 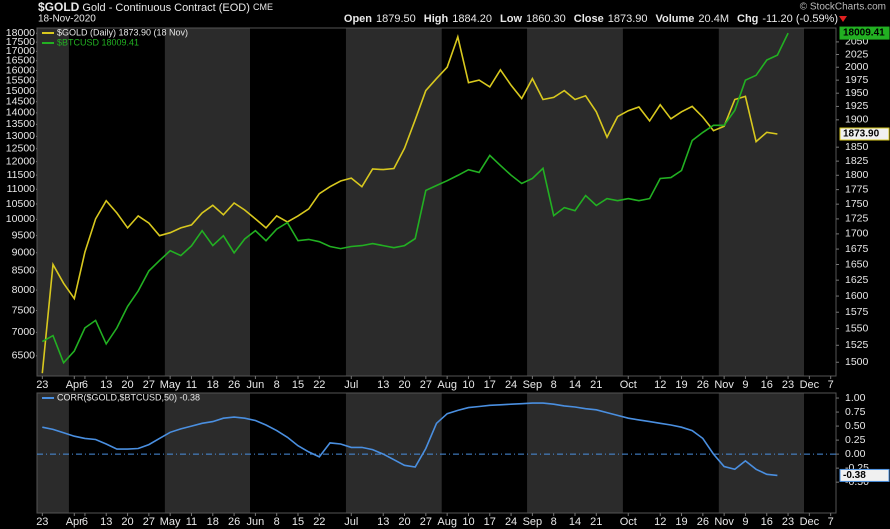 I want to click on y-tick-label: 17000, so click(x=20, y=51).